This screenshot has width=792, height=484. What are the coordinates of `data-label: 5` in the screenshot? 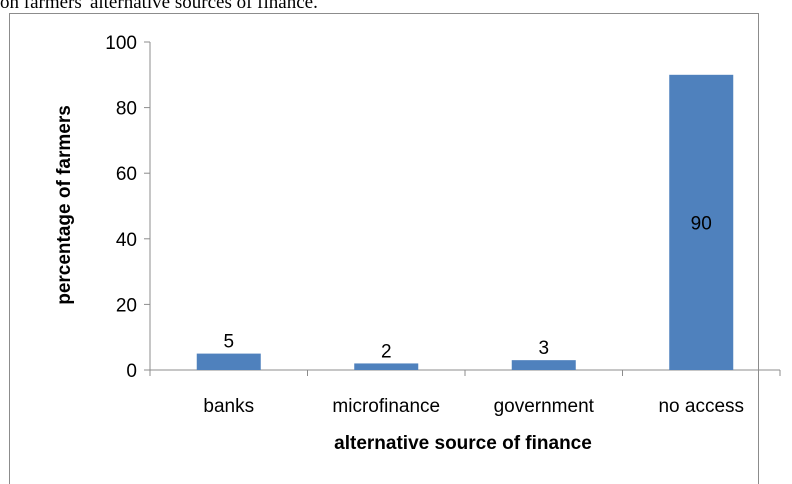 It's located at (228, 342).